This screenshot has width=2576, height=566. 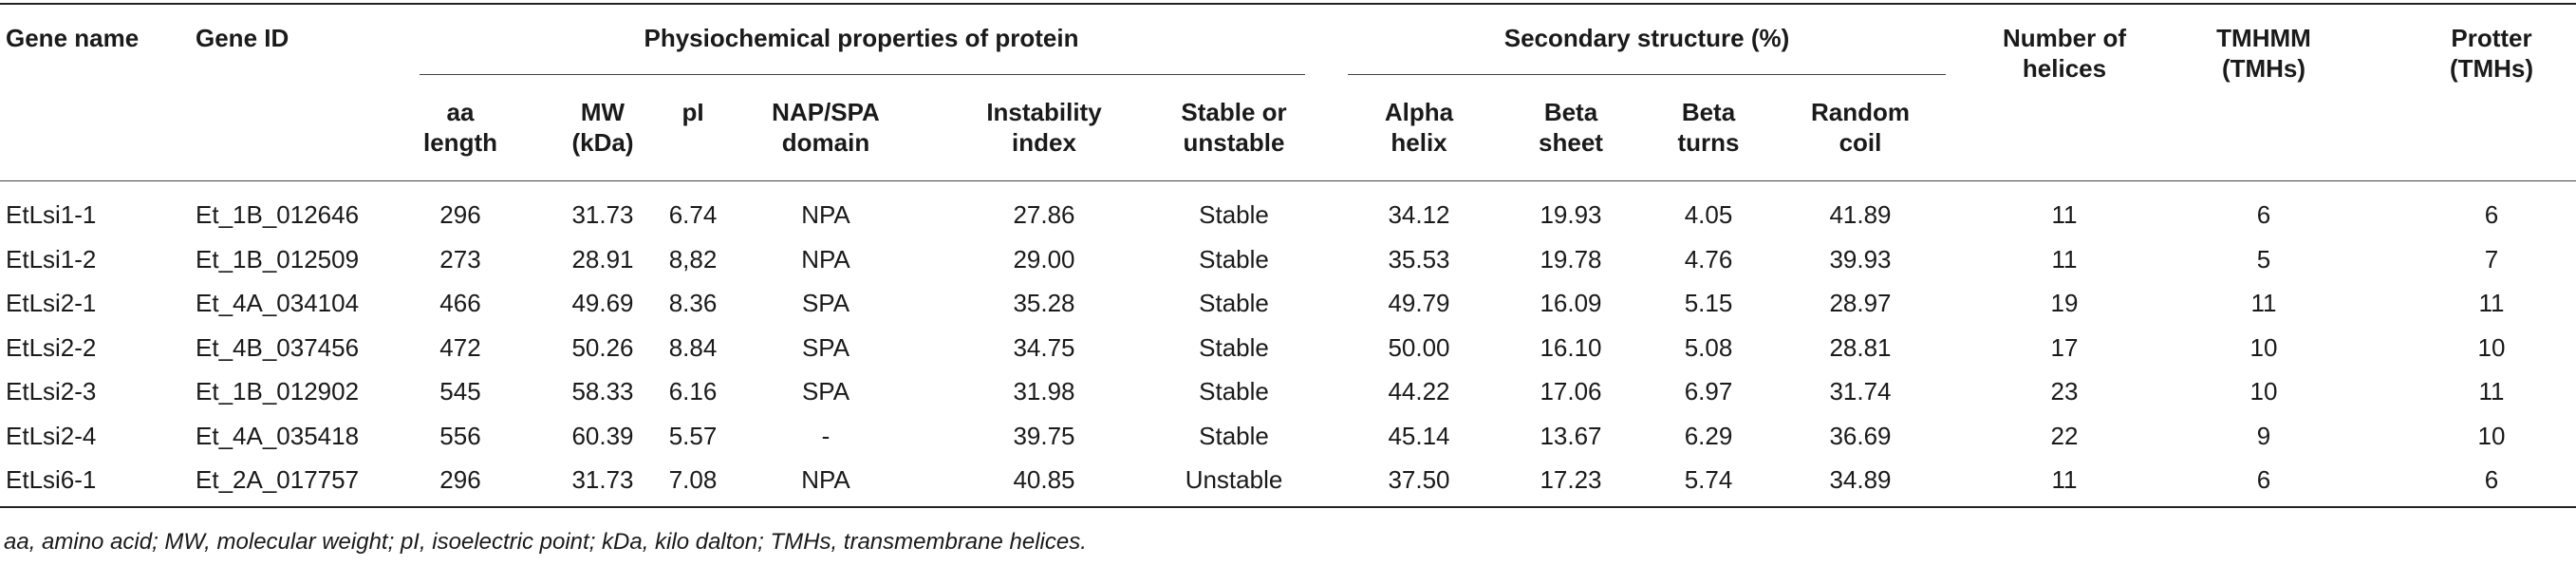 What do you see at coordinates (2064, 347) in the screenshot?
I see `cell-helices: 17` at bounding box center [2064, 347].